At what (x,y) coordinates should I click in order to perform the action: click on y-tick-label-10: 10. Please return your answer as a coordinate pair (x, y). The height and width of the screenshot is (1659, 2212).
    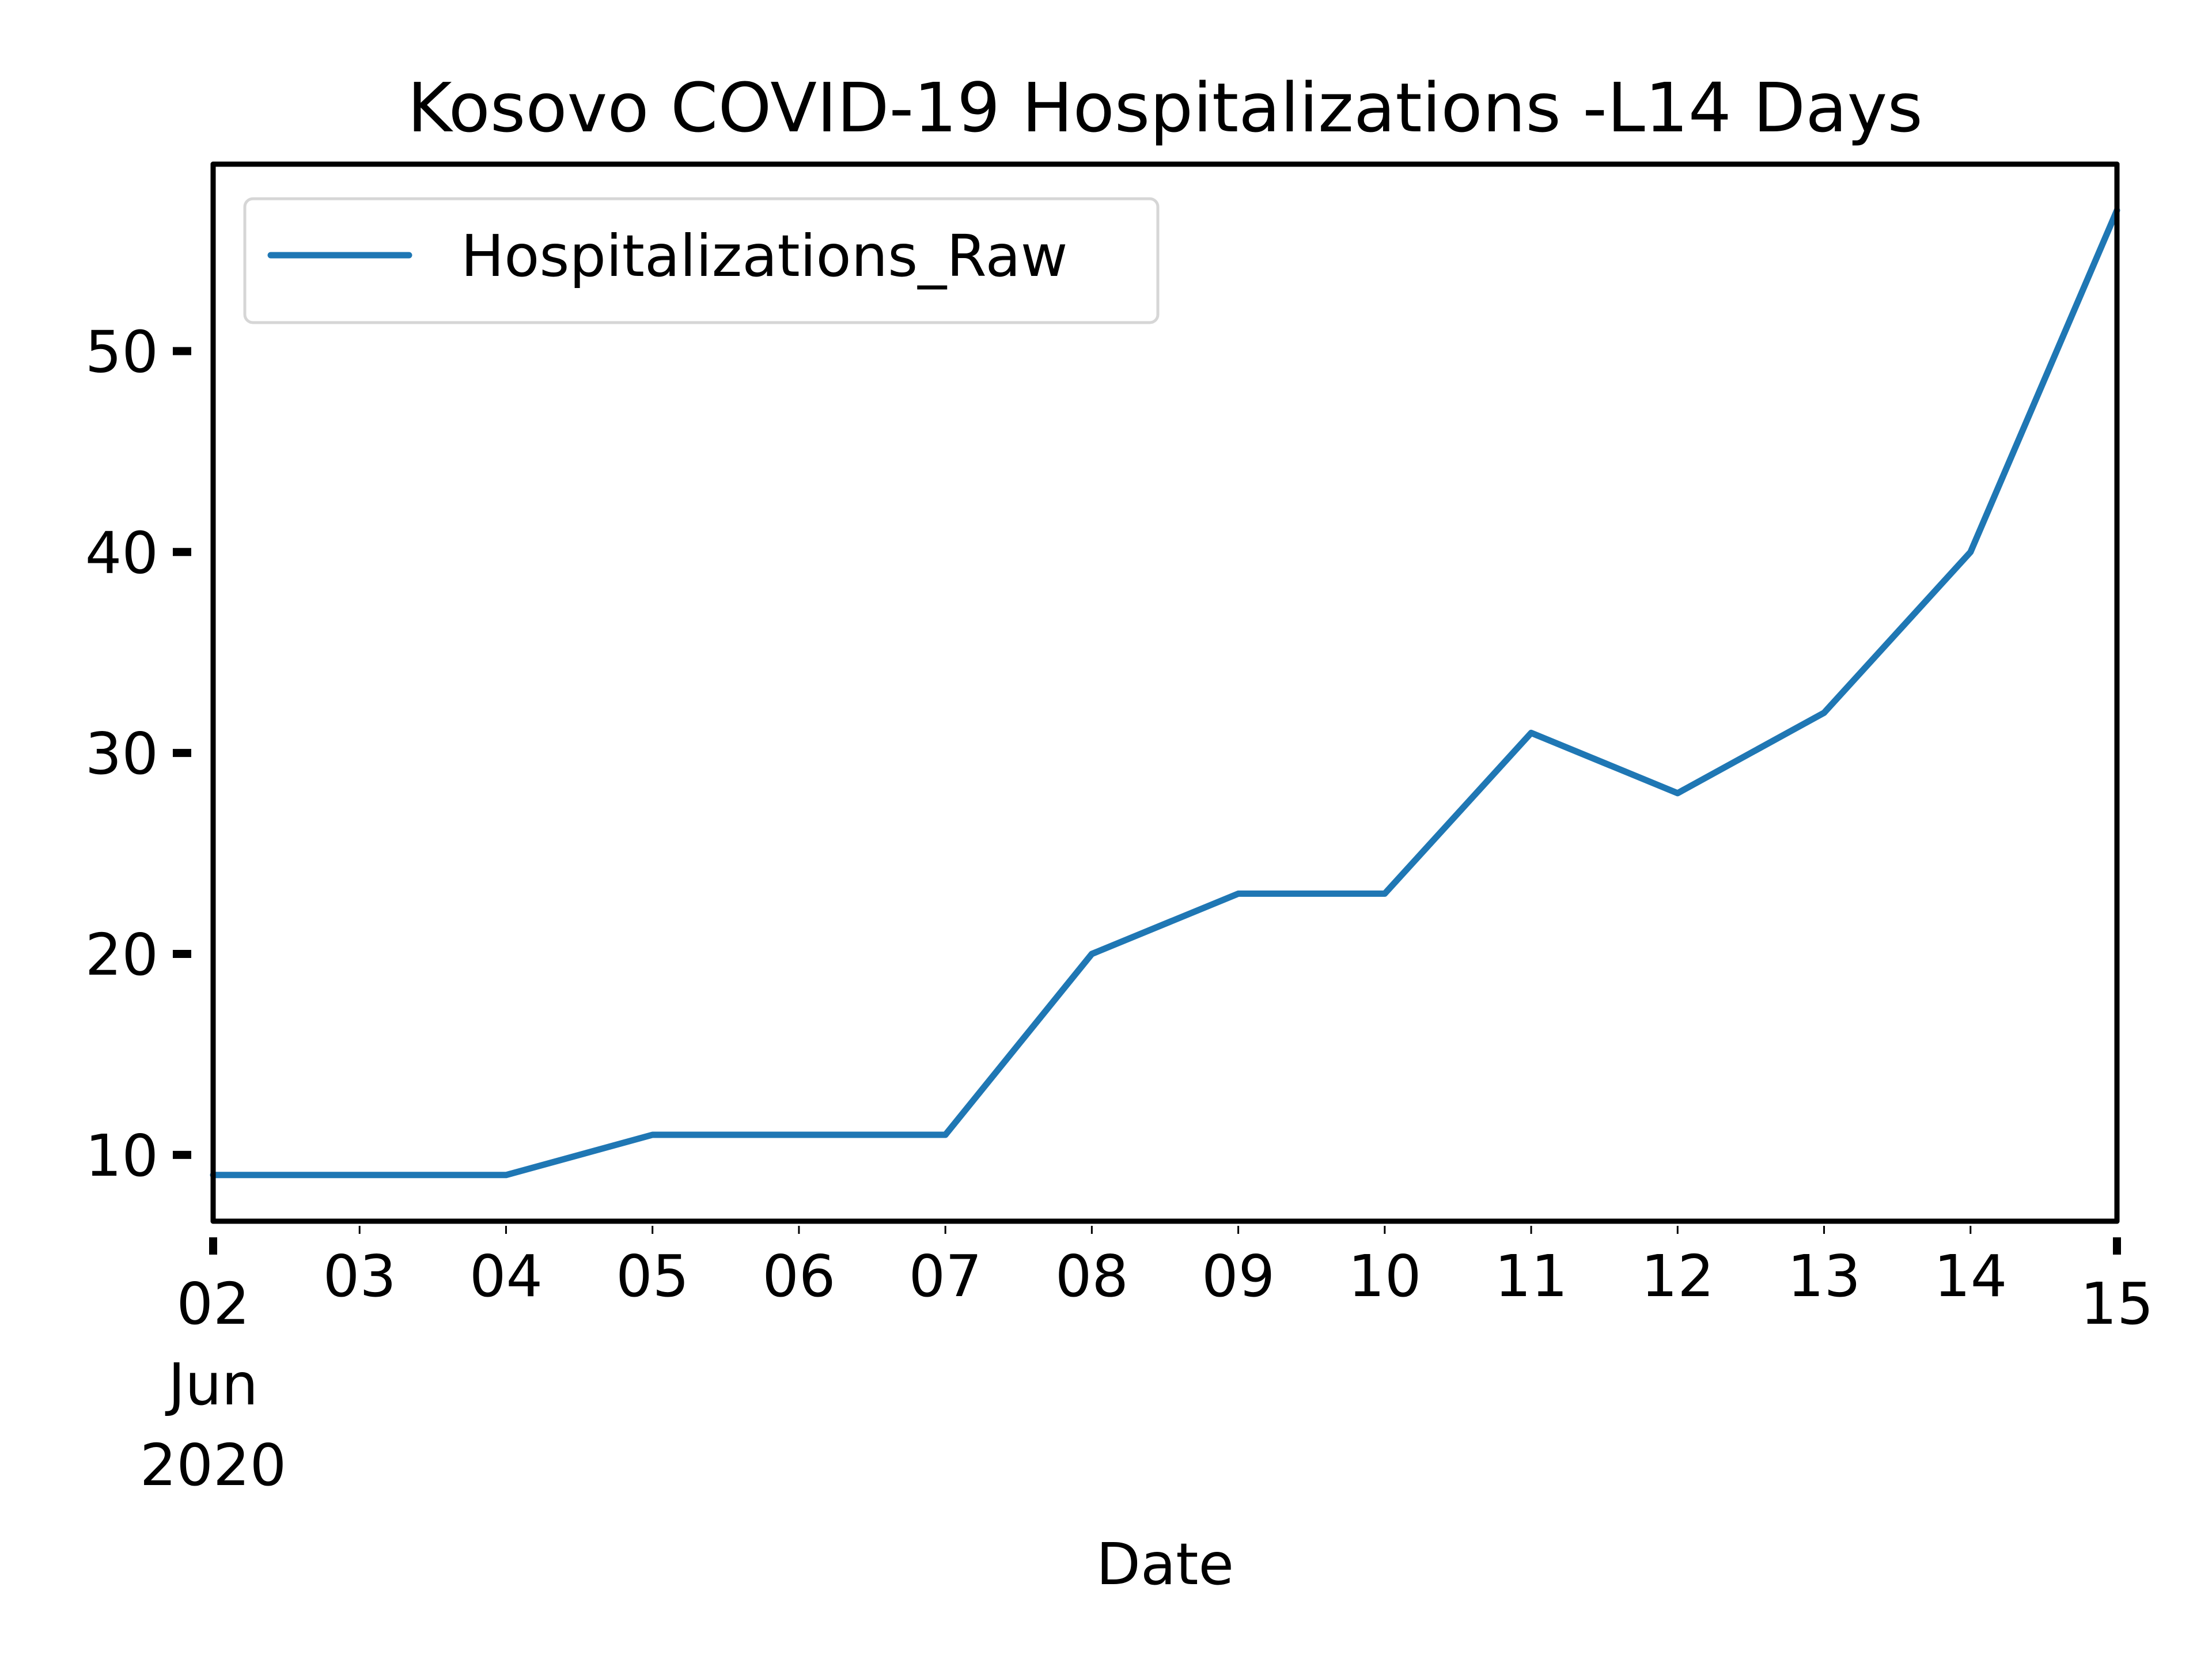
    Looking at the image, I should click on (121, 1156).